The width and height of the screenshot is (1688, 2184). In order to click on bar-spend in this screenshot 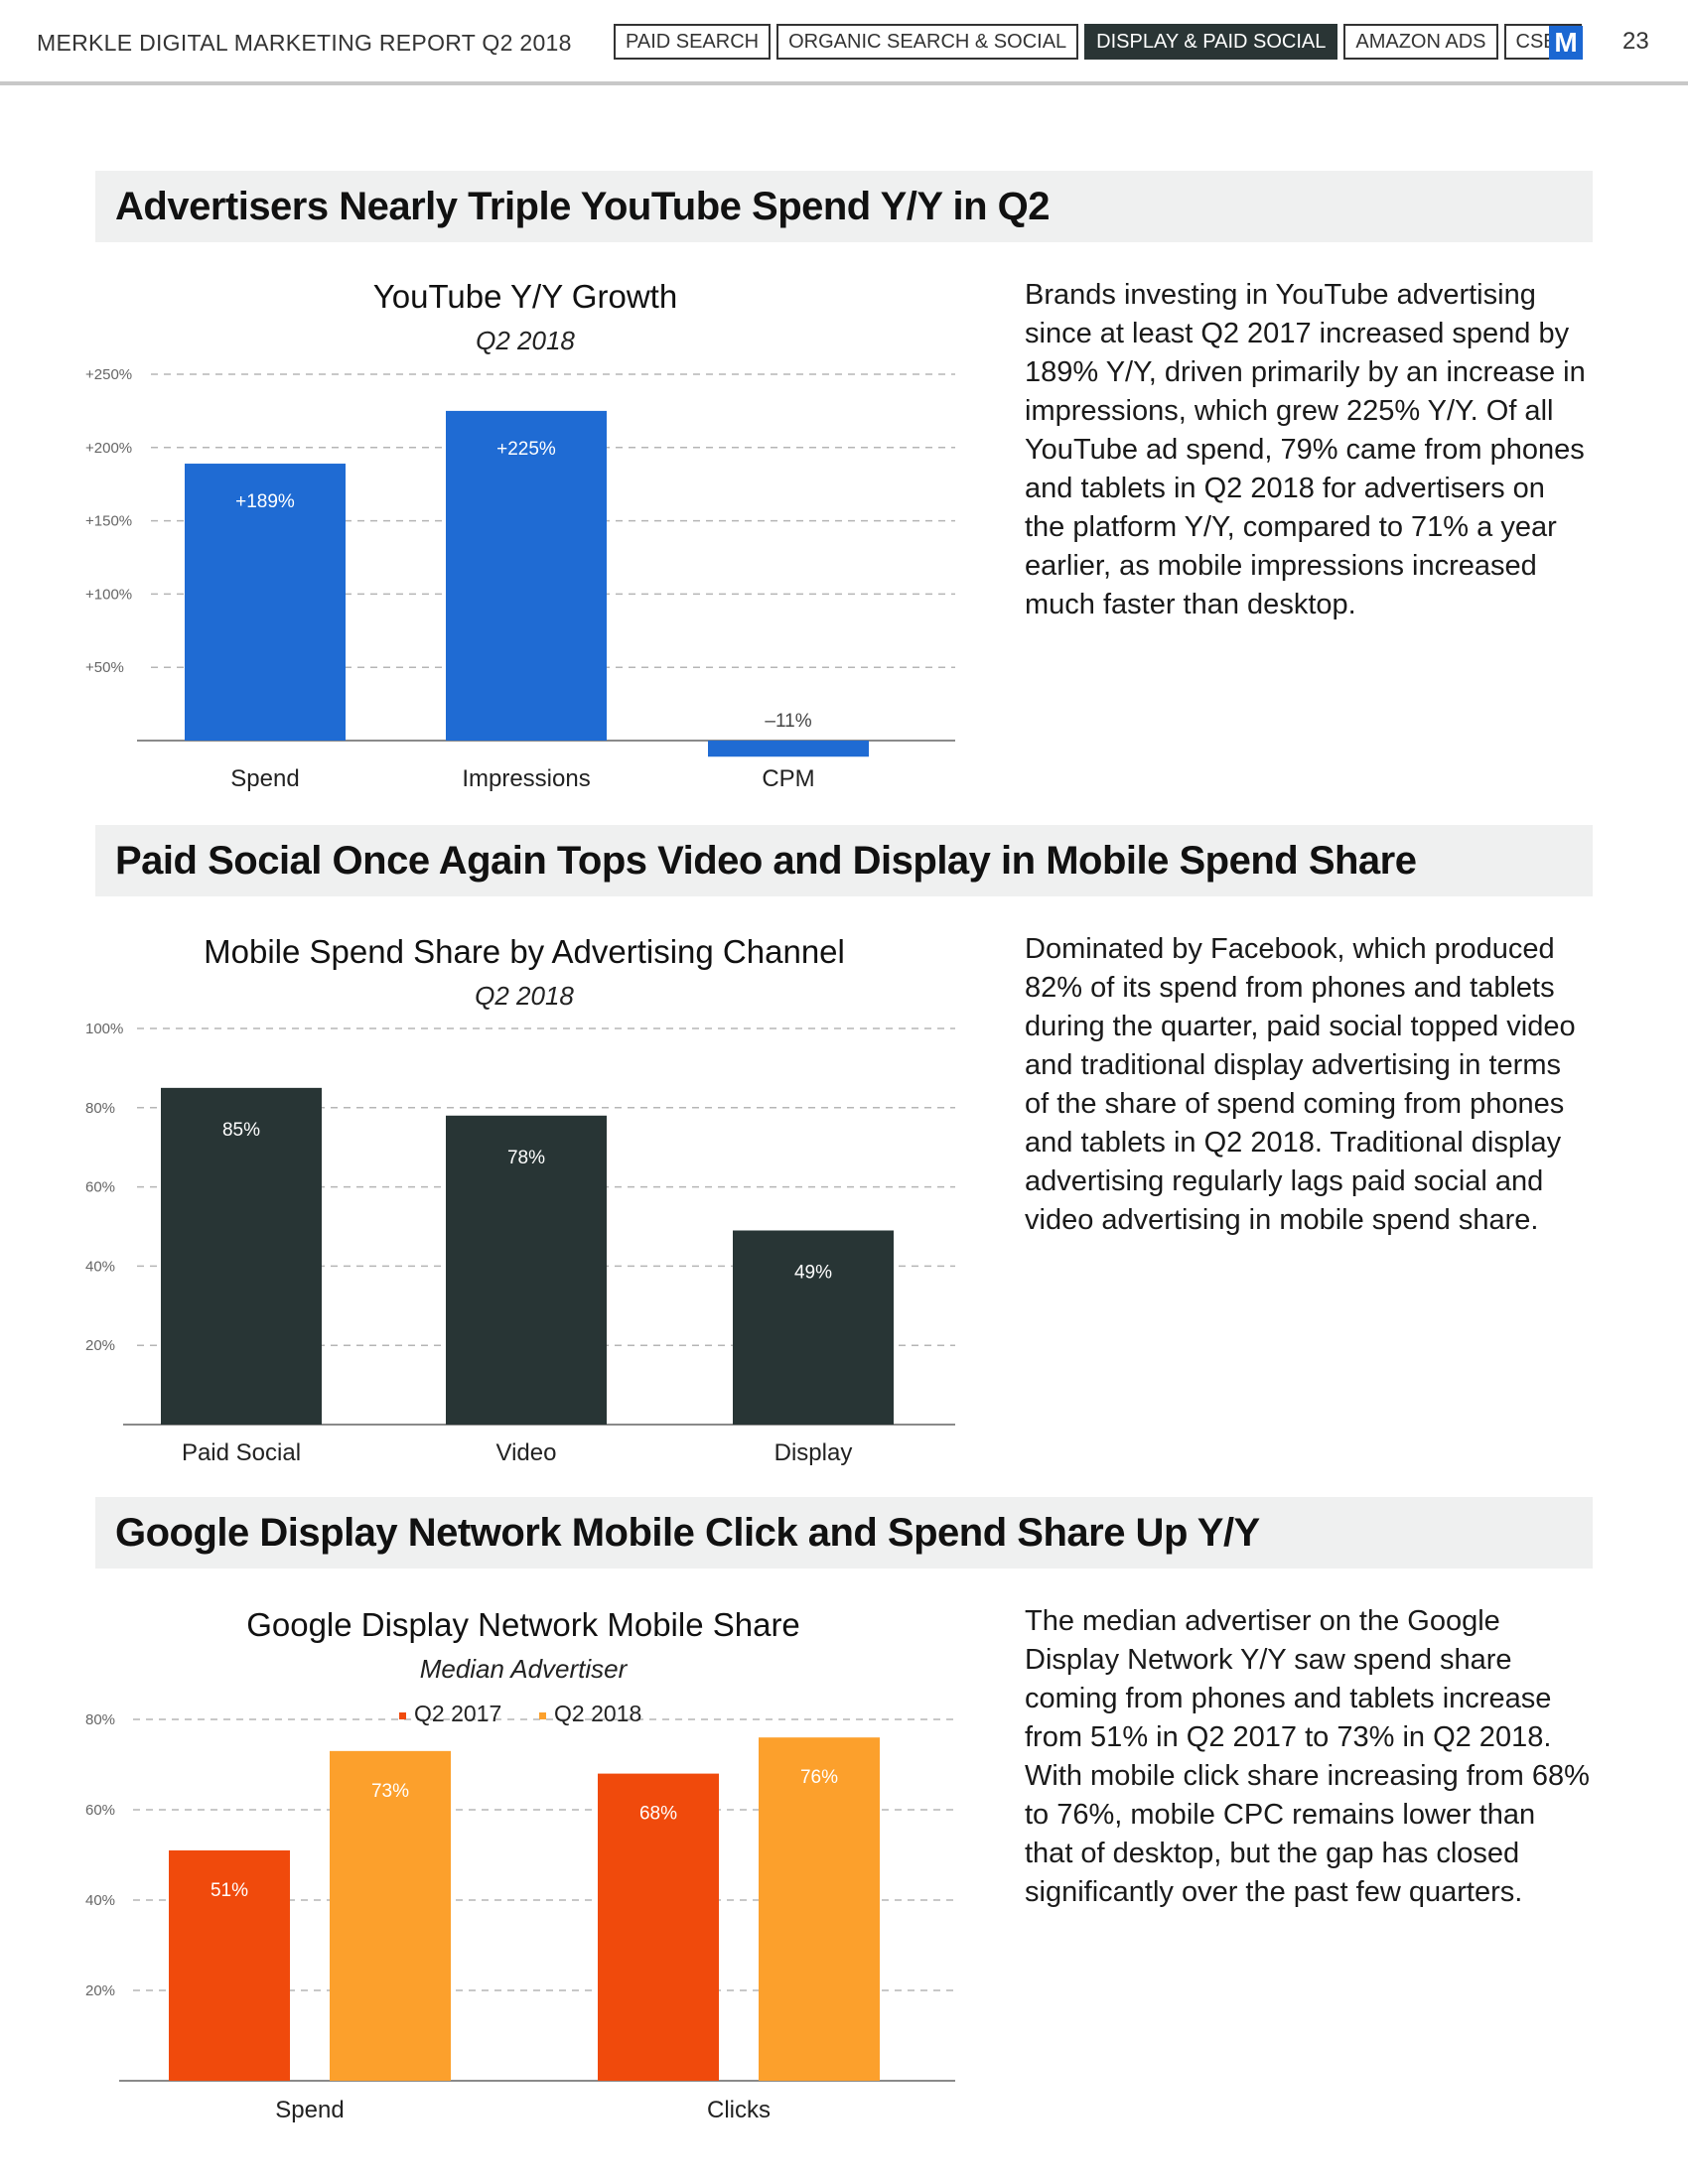, I will do `click(265, 602)`.